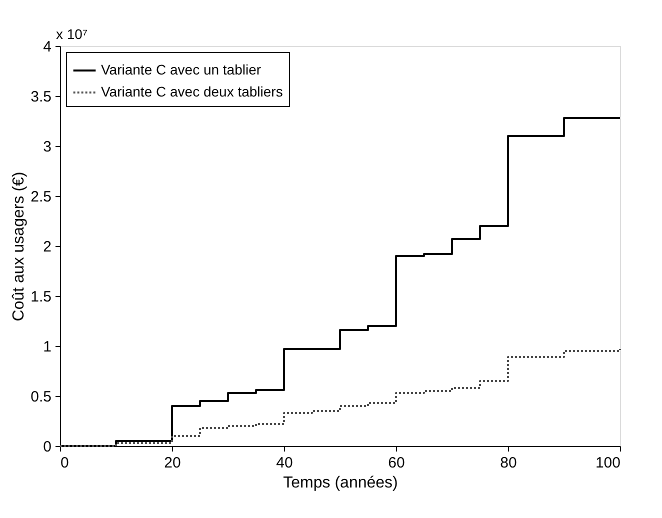  What do you see at coordinates (284, 463) in the screenshot?
I see `x-tick-label: 40` at bounding box center [284, 463].